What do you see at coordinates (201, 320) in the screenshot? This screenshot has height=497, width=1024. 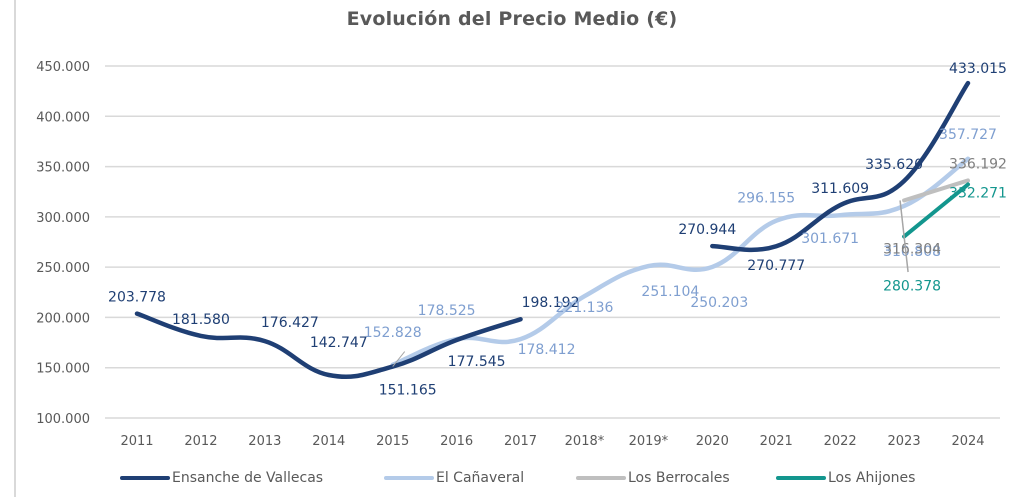 I see `data-label: 181.580` at bounding box center [201, 320].